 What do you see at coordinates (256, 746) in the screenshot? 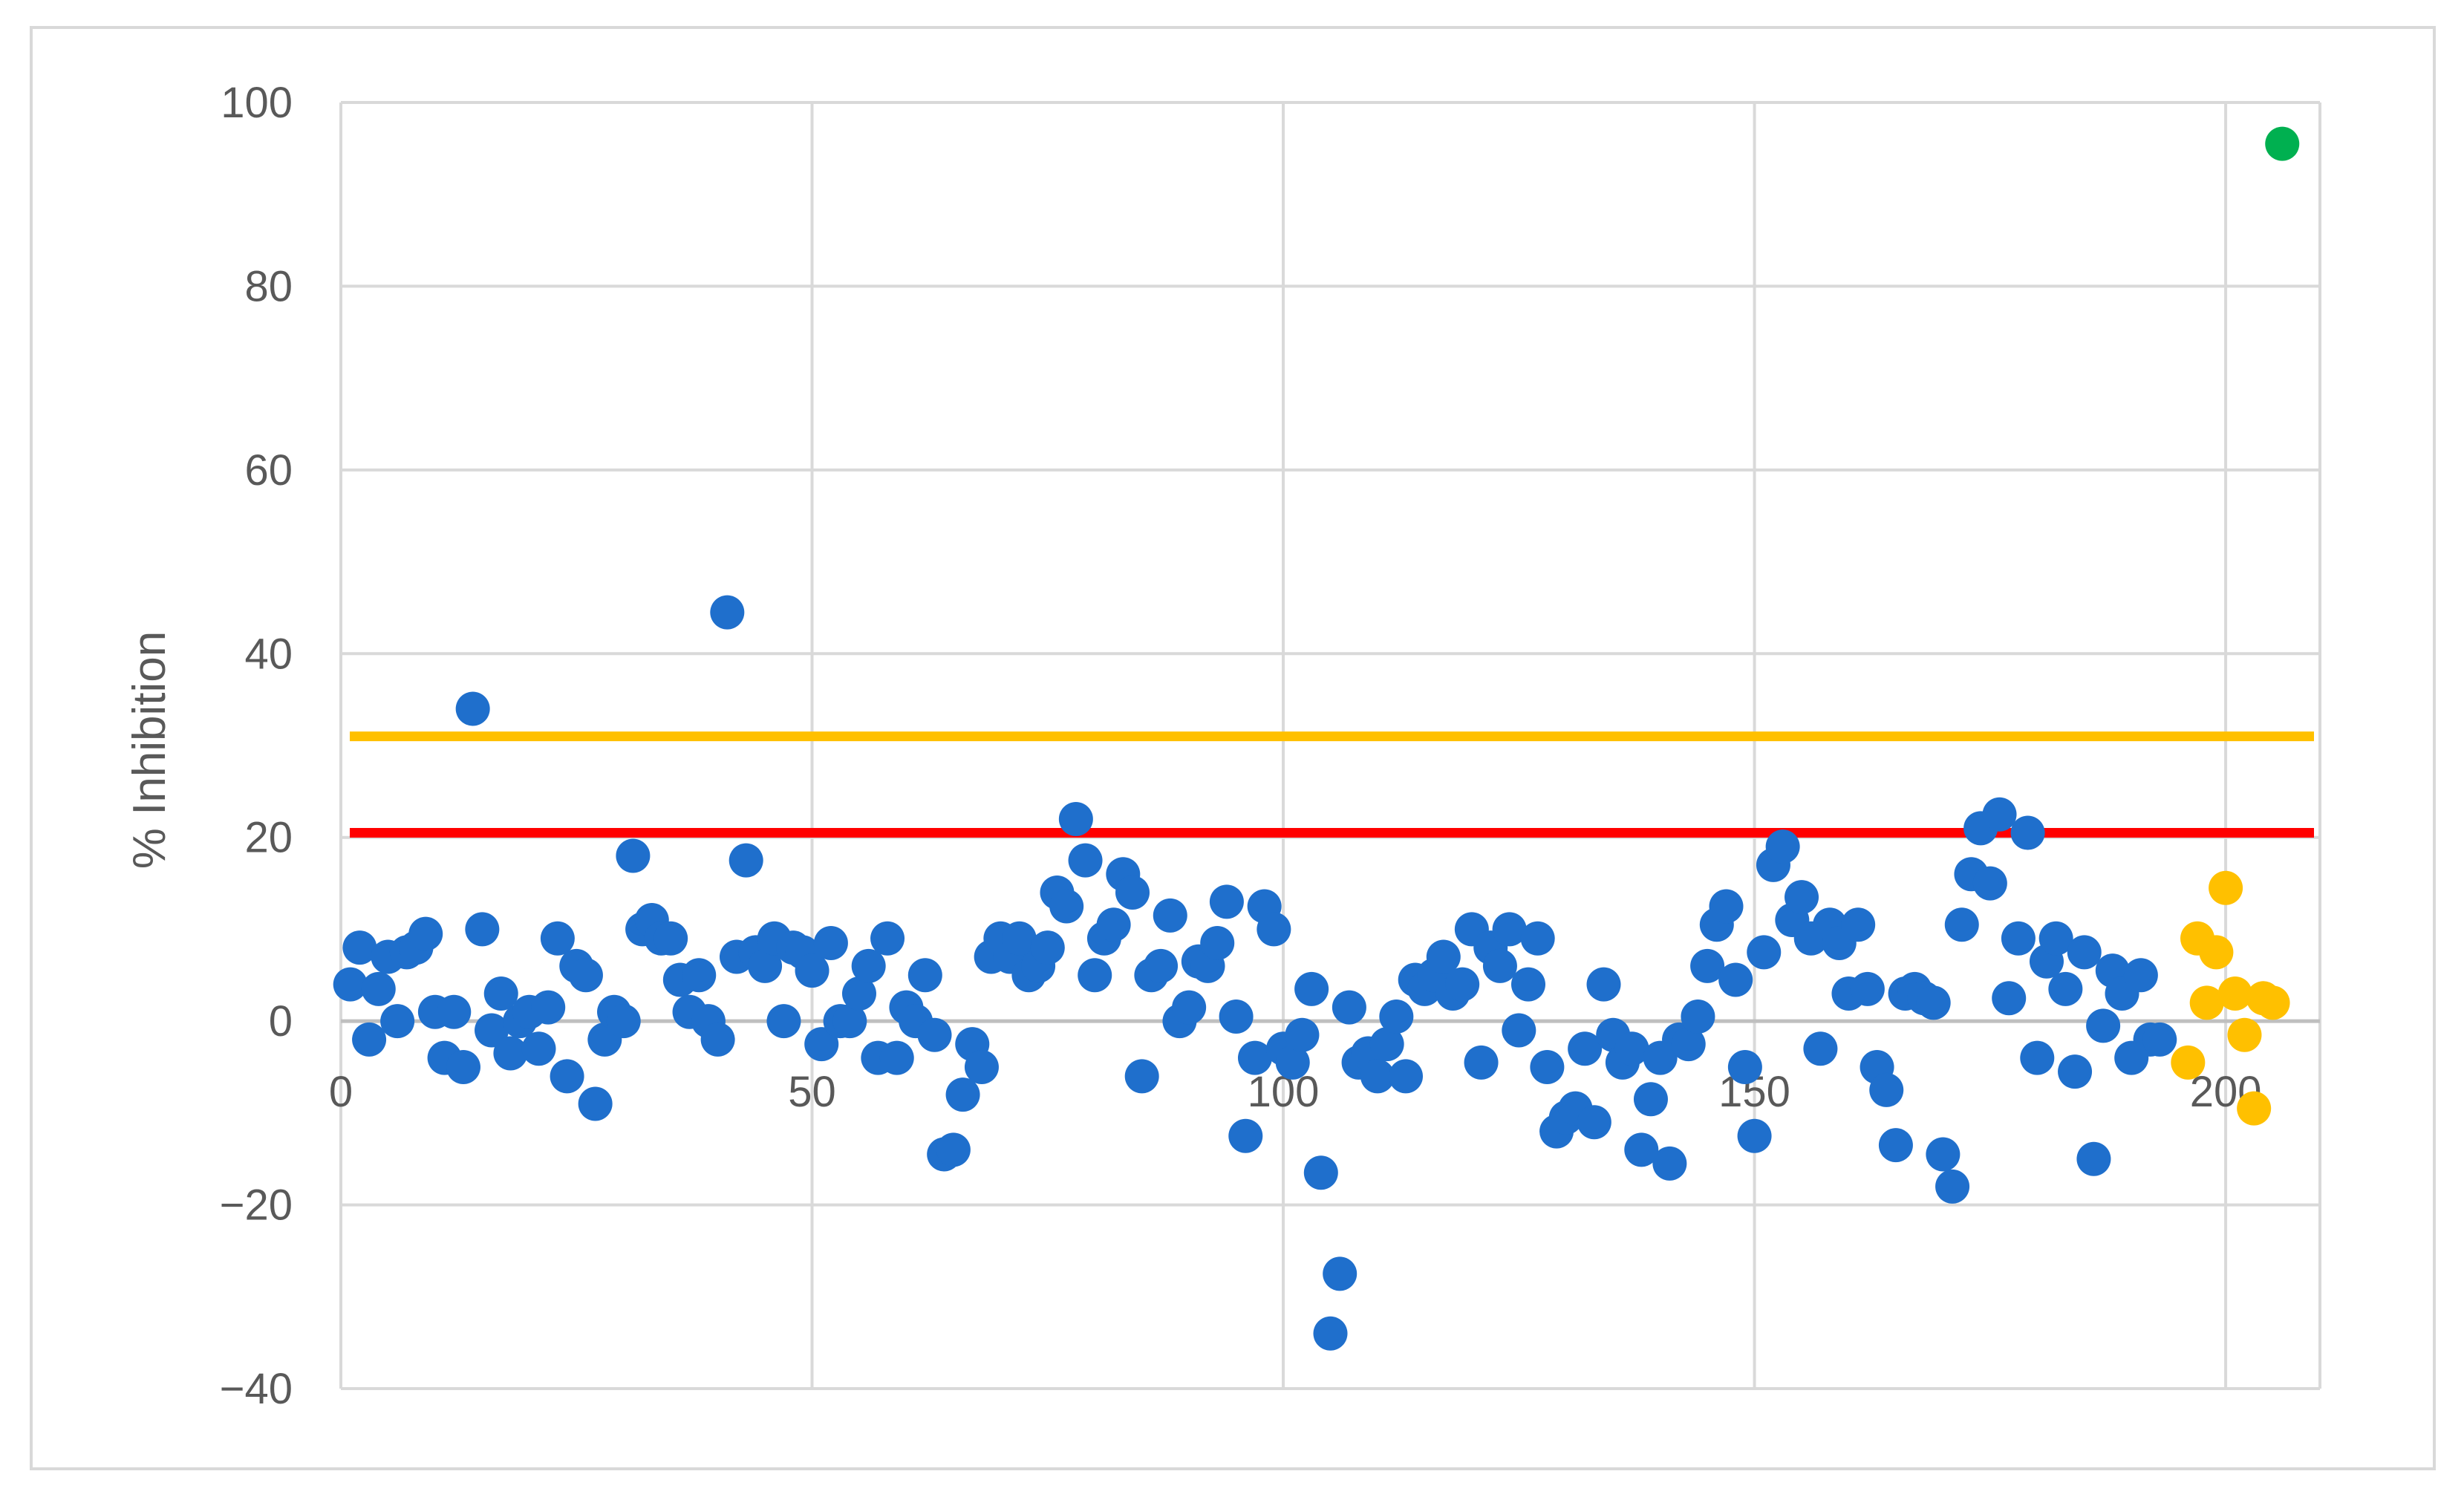
I see `y-tick-labels: −40 −20 0 20 40 60 80 100` at bounding box center [256, 746].